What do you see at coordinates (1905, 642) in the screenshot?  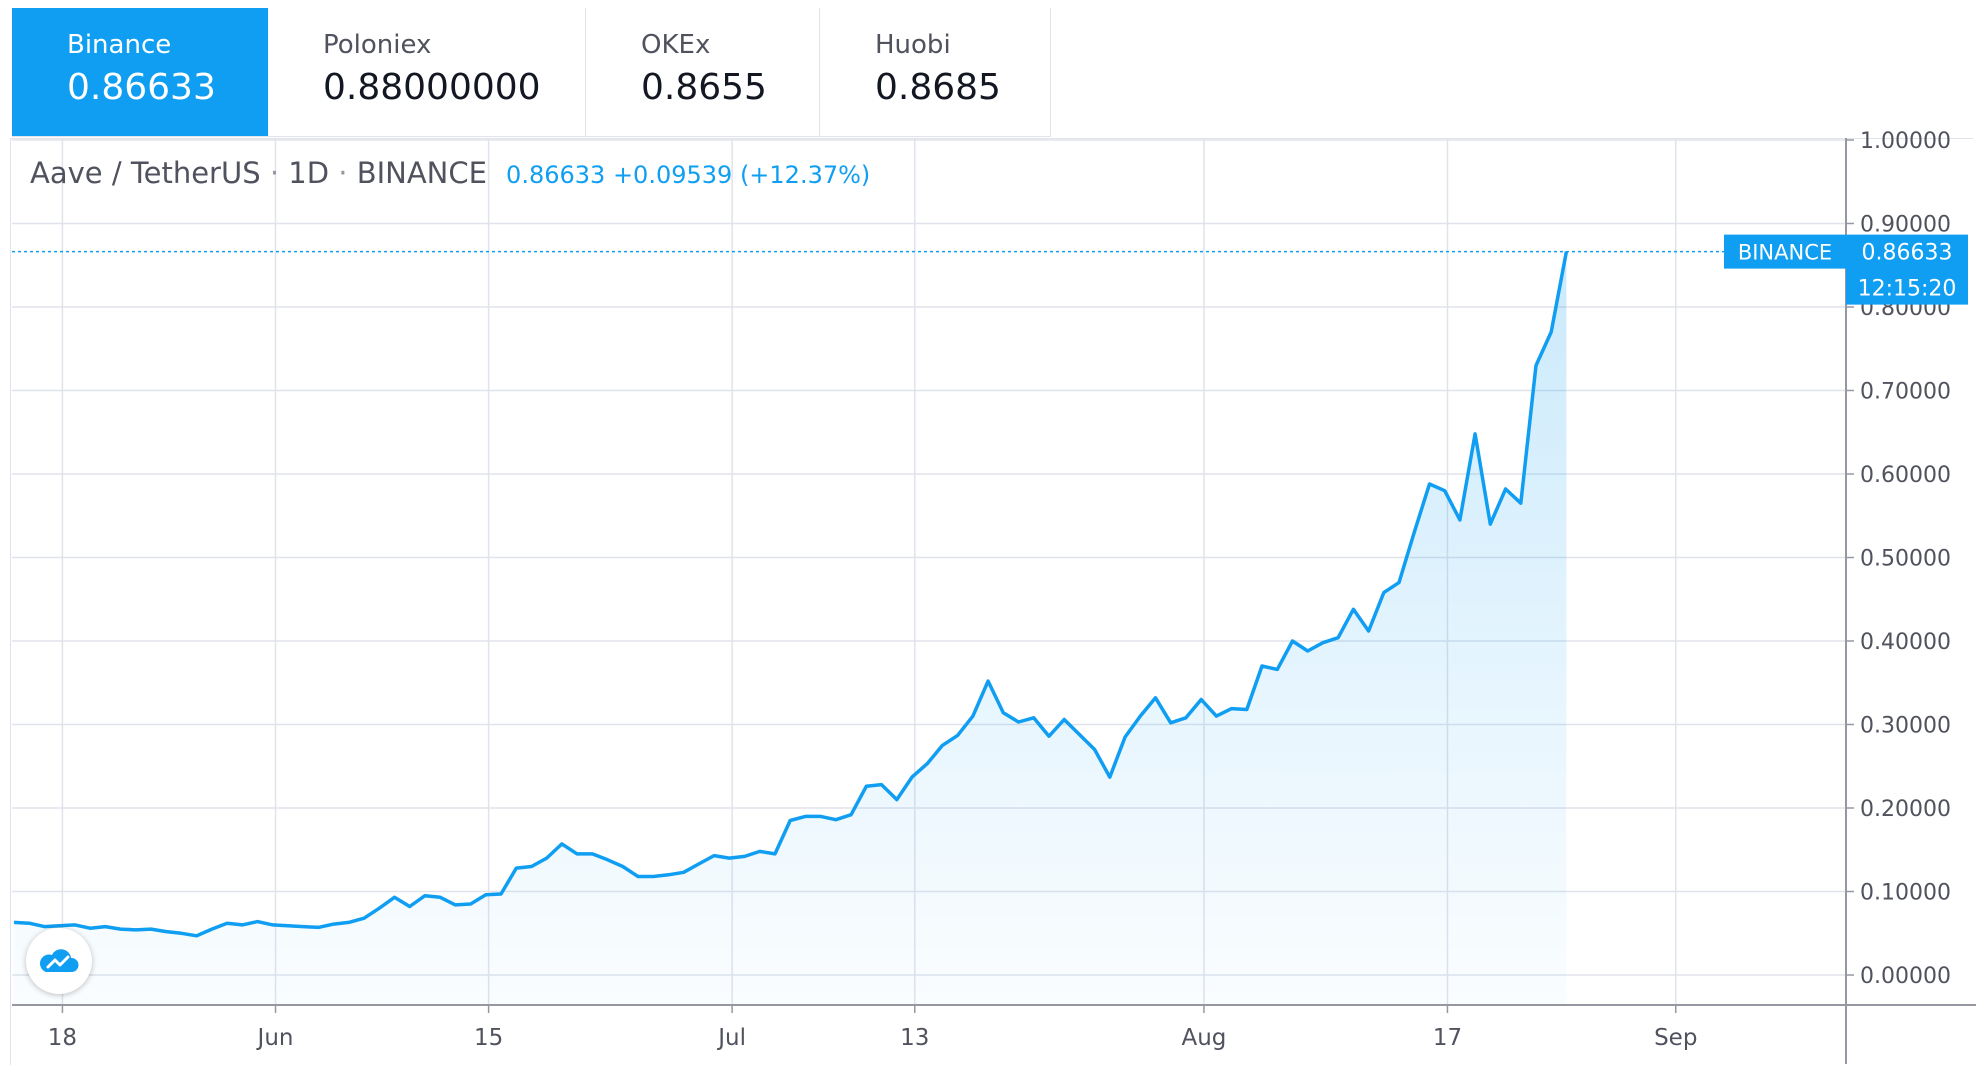 I see `y-tick-label: 0.40000` at bounding box center [1905, 642].